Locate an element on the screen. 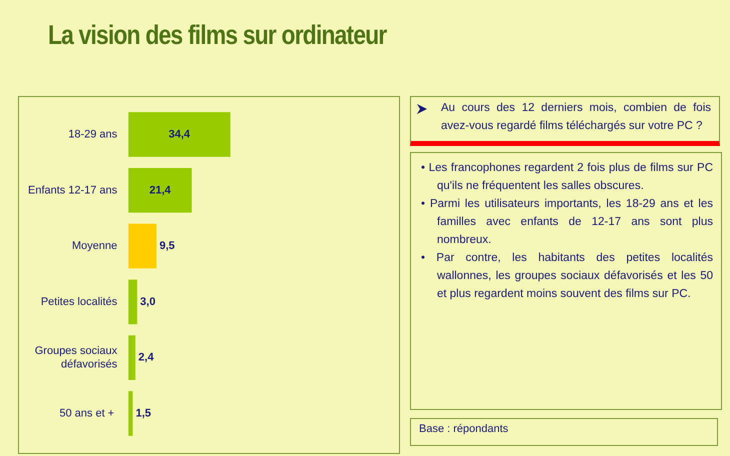  data-label: 1,5 is located at coordinates (144, 414).